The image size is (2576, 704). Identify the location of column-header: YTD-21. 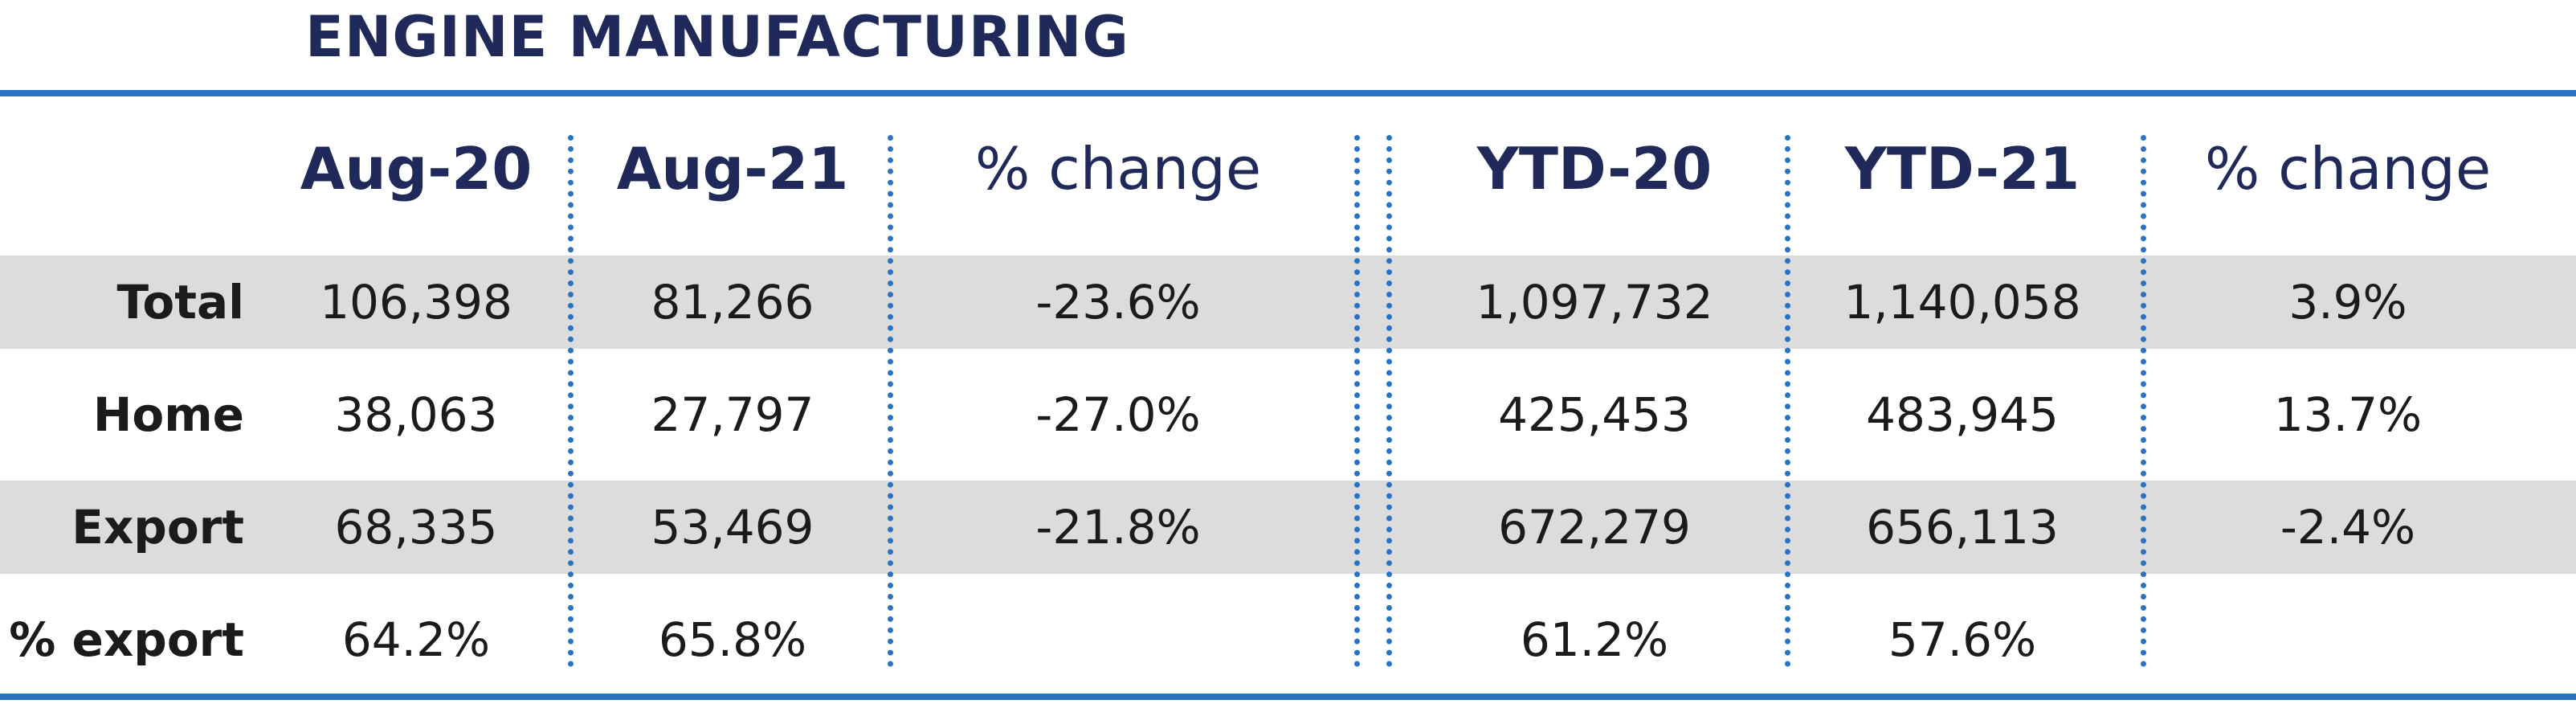
(1962, 169).